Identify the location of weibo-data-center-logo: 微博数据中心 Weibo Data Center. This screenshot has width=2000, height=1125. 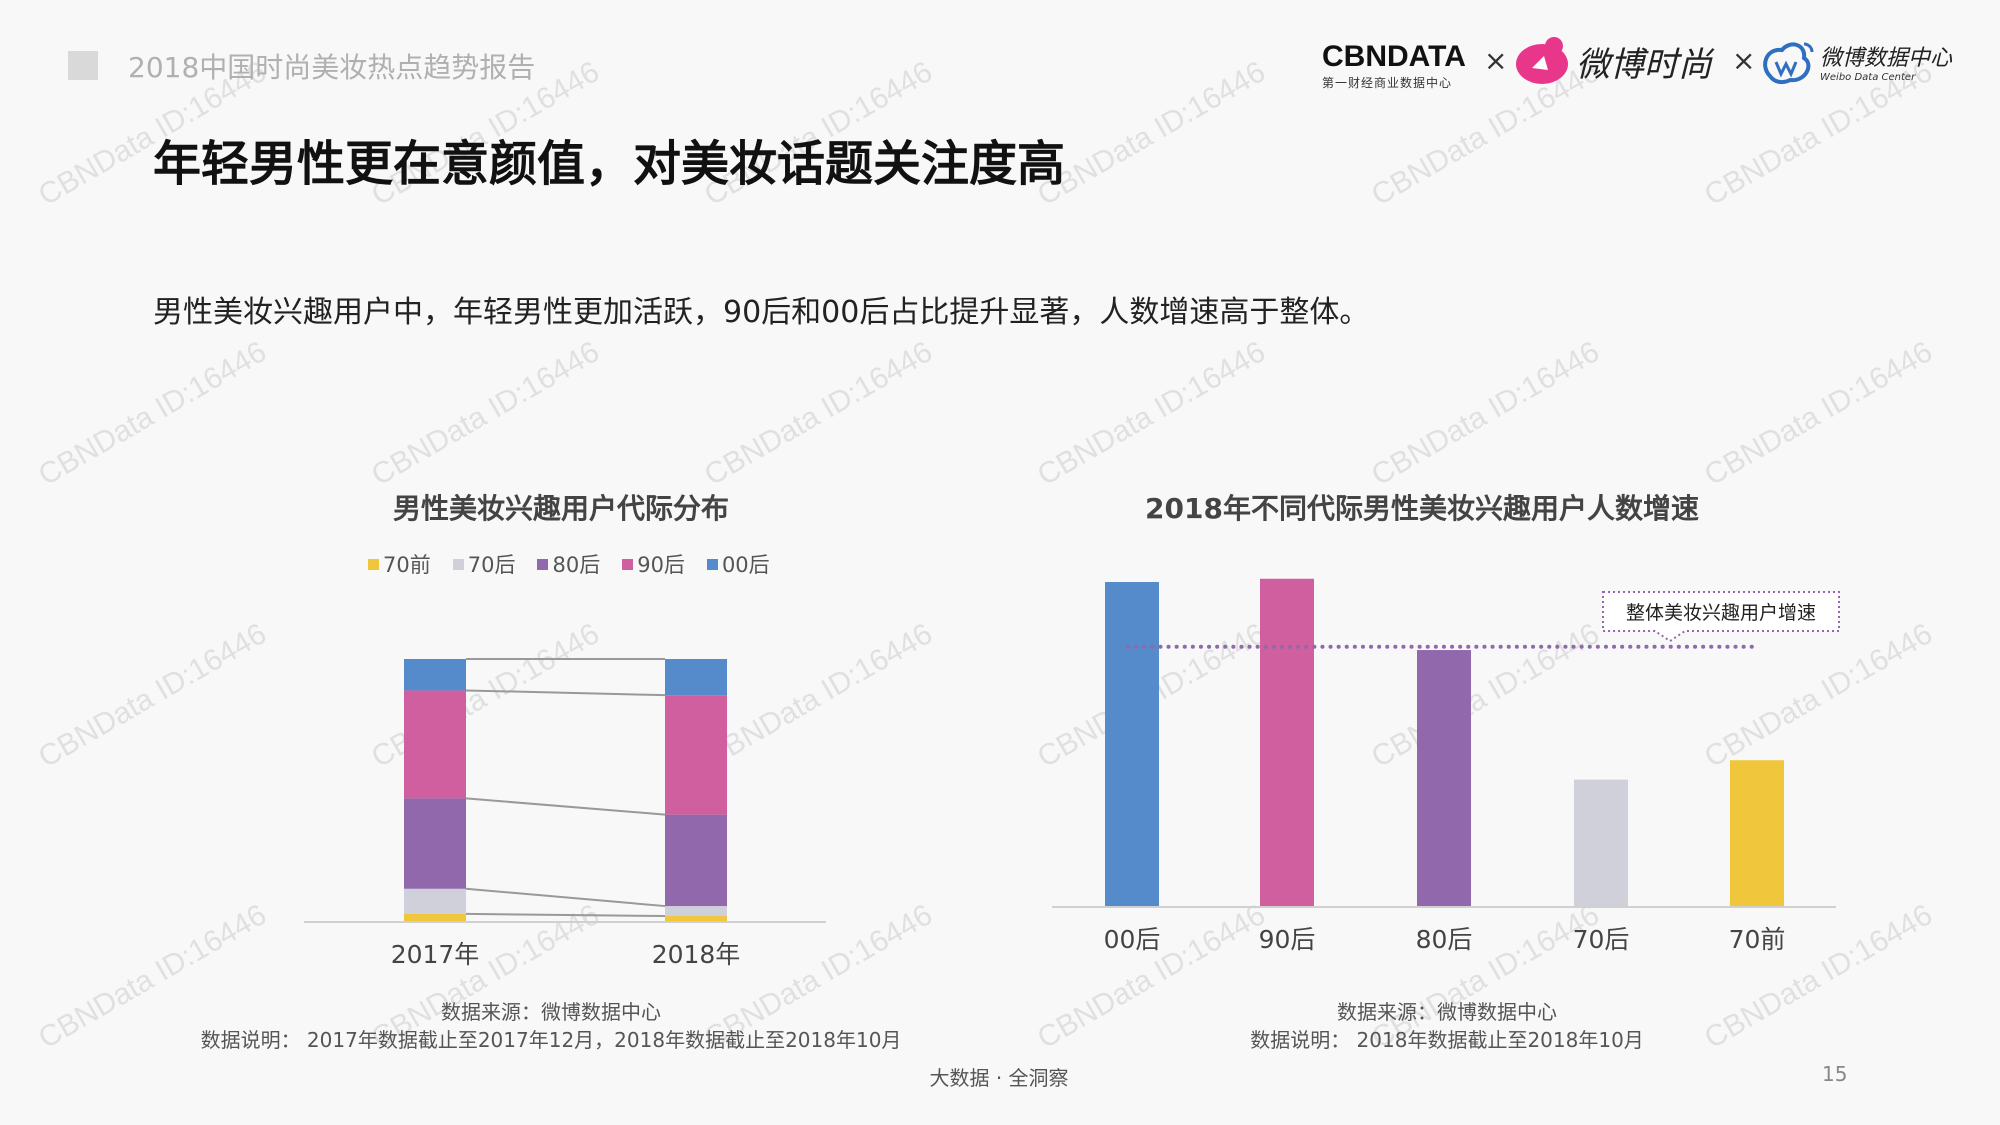
(1856, 61).